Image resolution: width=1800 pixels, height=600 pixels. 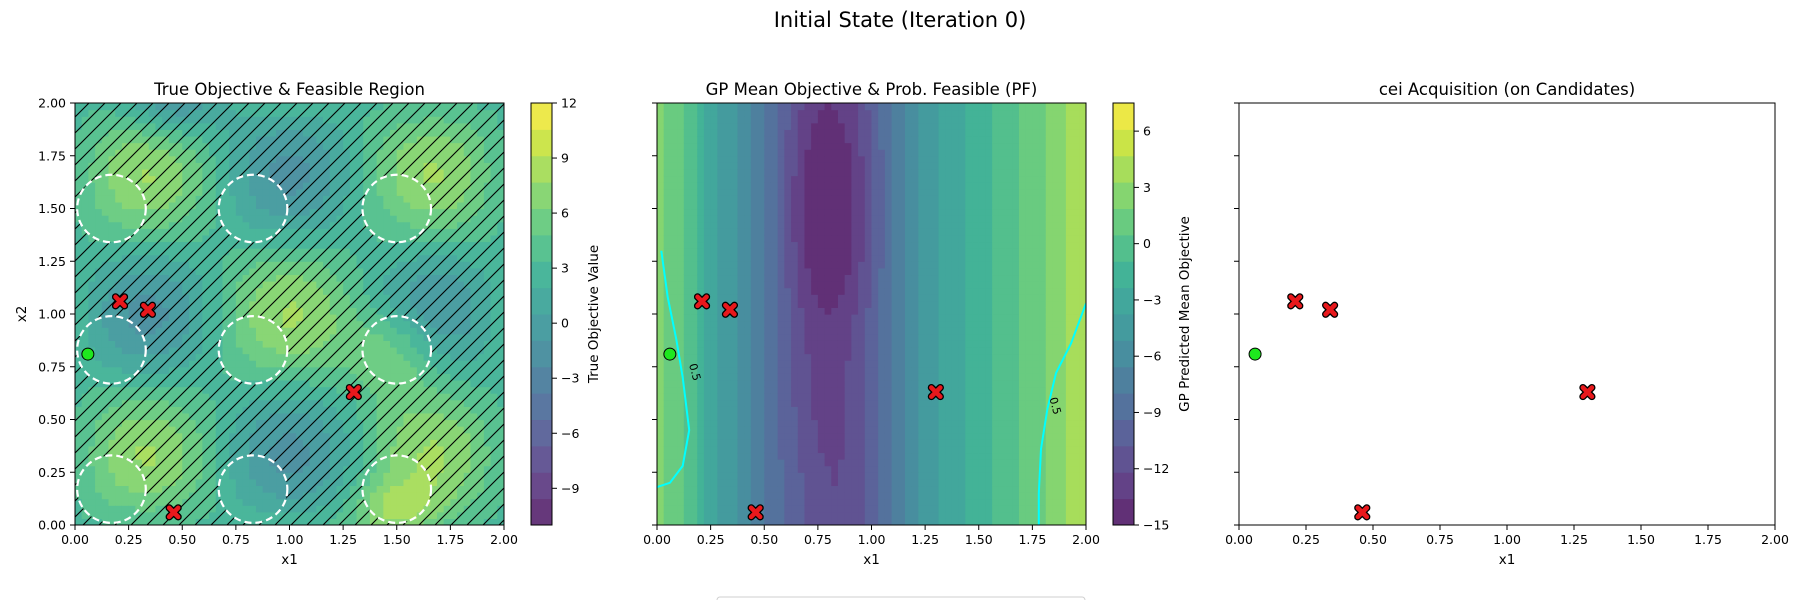 I want to click on y-tick-label: 1.50, so click(x=52, y=208).